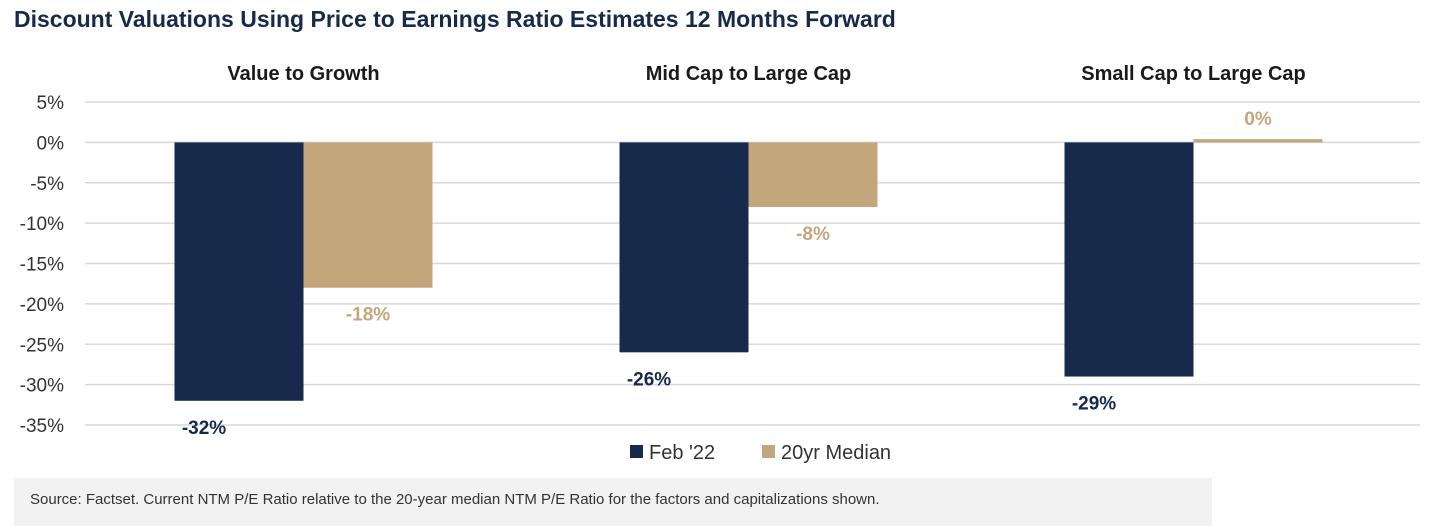 The height and width of the screenshot is (530, 1436). What do you see at coordinates (760, 453) in the screenshot?
I see `legend: Feb '22 20yr Median` at bounding box center [760, 453].